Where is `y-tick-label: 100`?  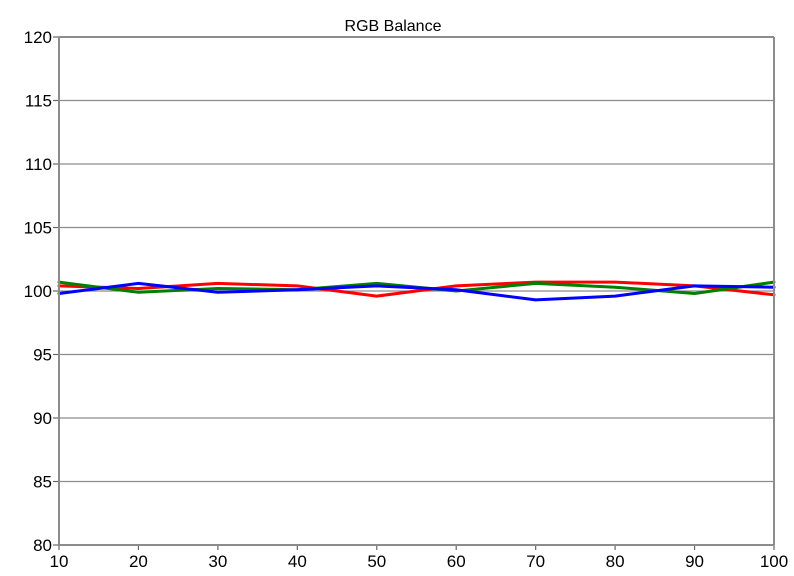 y-tick-label: 100 is located at coordinates (38, 291).